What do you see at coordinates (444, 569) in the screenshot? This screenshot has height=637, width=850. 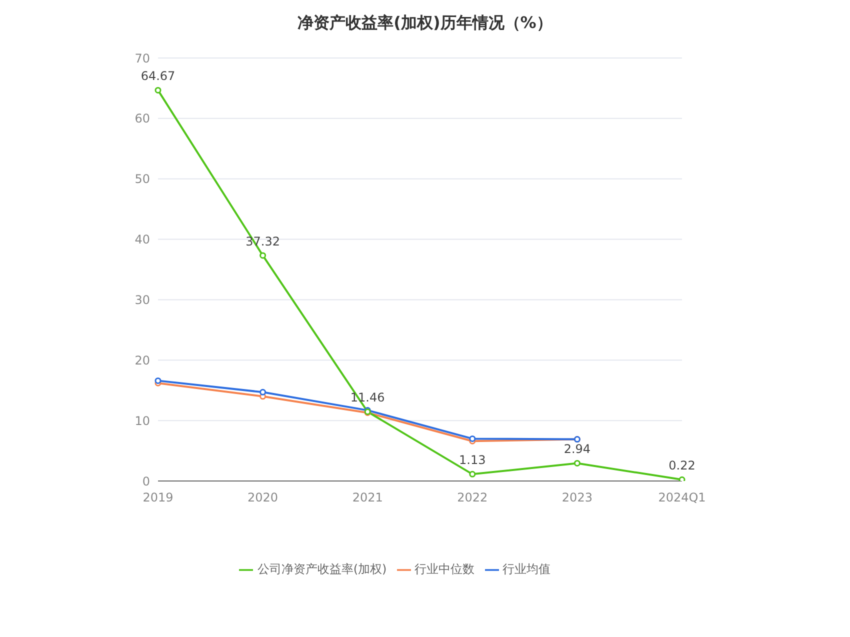 I see `legend-label: 行业中位数` at bounding box center [444, 569].